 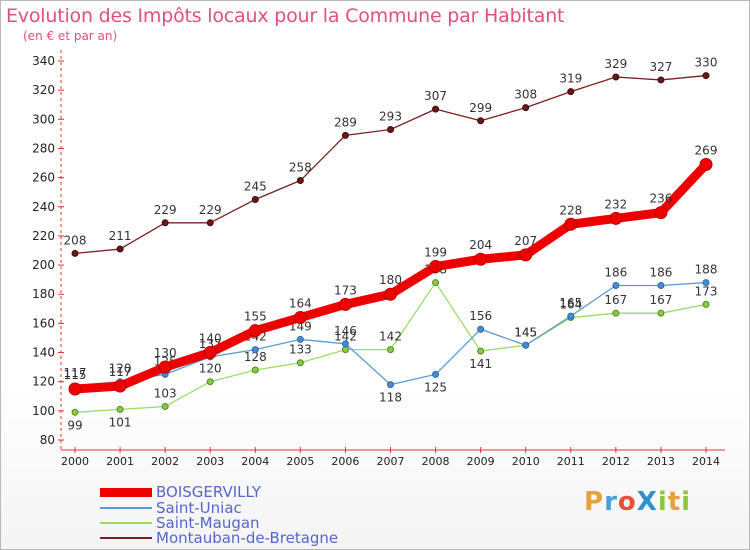 What do you see at coordinates (43, 411) in the screenshot?
I see `y-tick-label: 100` at bounding box center [43, 411].